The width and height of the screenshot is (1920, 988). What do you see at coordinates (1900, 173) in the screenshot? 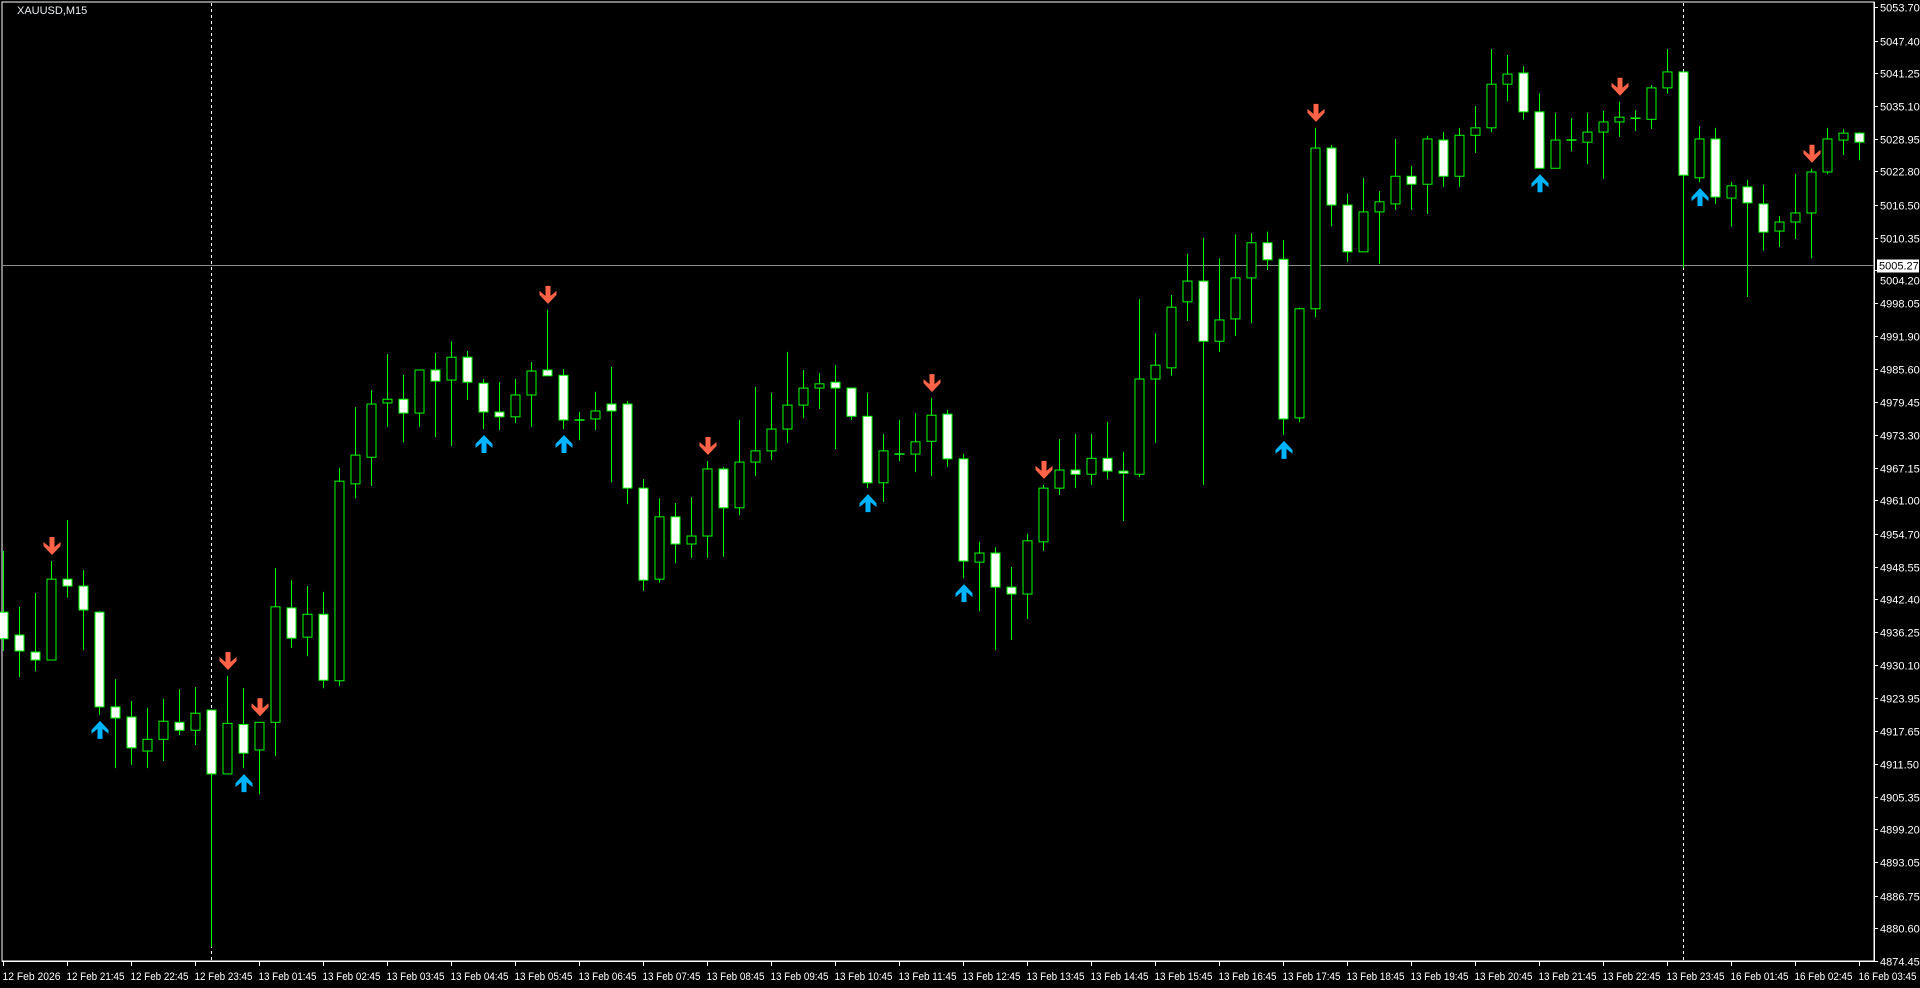
I see `price-tick-label: 5022.80` at bounding box center [1900, 173].